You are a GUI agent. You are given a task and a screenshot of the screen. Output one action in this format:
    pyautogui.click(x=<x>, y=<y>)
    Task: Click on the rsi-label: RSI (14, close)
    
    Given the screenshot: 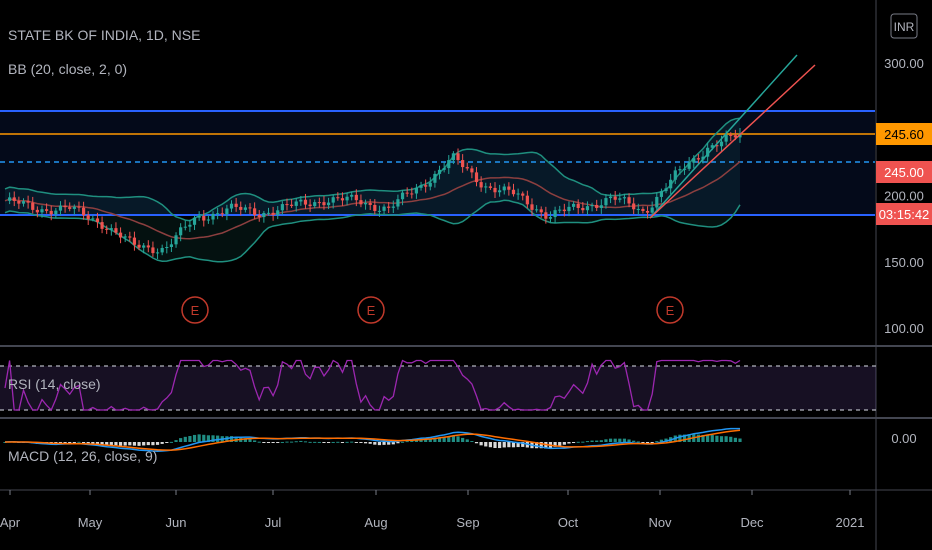 What is the action you would take?
    pyautogui.click(x=54, y=384)
    